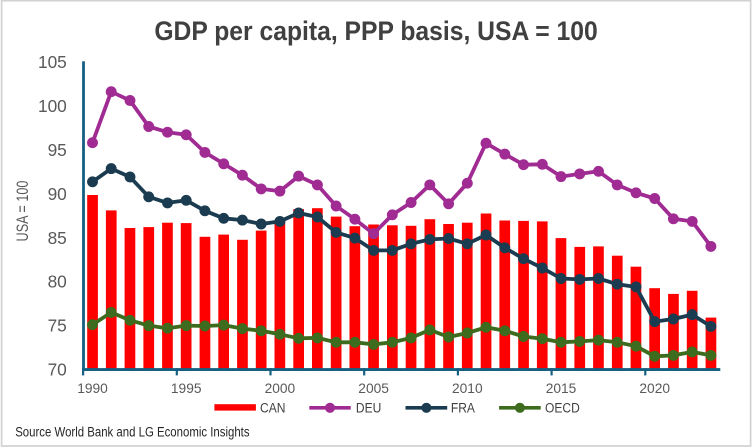 This screenshot has width=752, height=448. Describe the element at coordinates (57, 282) in the screenshot. I see `svg-text: 80` at that location.